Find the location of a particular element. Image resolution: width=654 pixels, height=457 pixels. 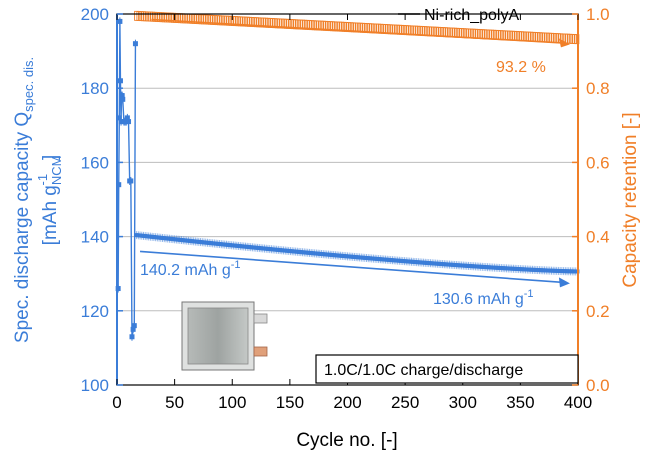

y-right-tick-label: 0.6 is located at coordinates (598, 162).